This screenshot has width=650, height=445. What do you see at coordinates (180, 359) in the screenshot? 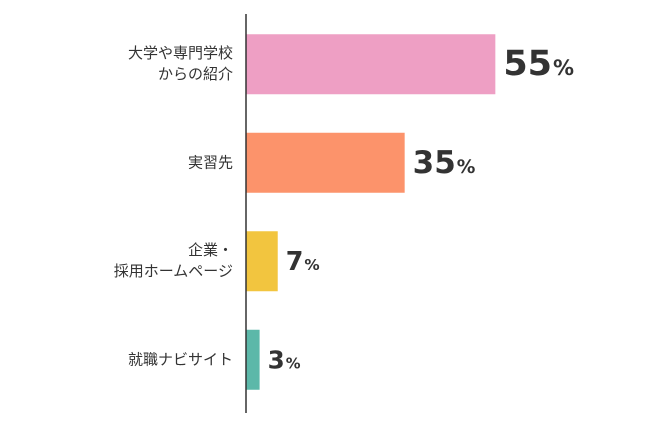
I see `category-label: 就職ナビサイト` at bounding box center [180, 359].